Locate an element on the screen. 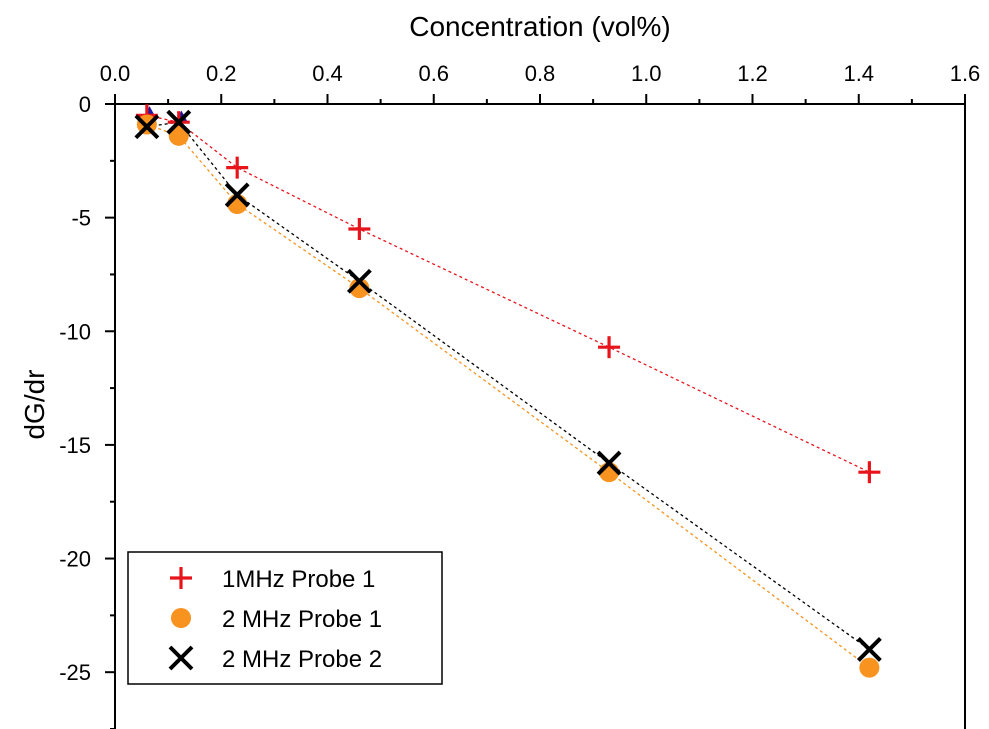 The height and width of the screenshot is (729, 989). x-tick-label: 0.4 is located at coordinates (327, 73).